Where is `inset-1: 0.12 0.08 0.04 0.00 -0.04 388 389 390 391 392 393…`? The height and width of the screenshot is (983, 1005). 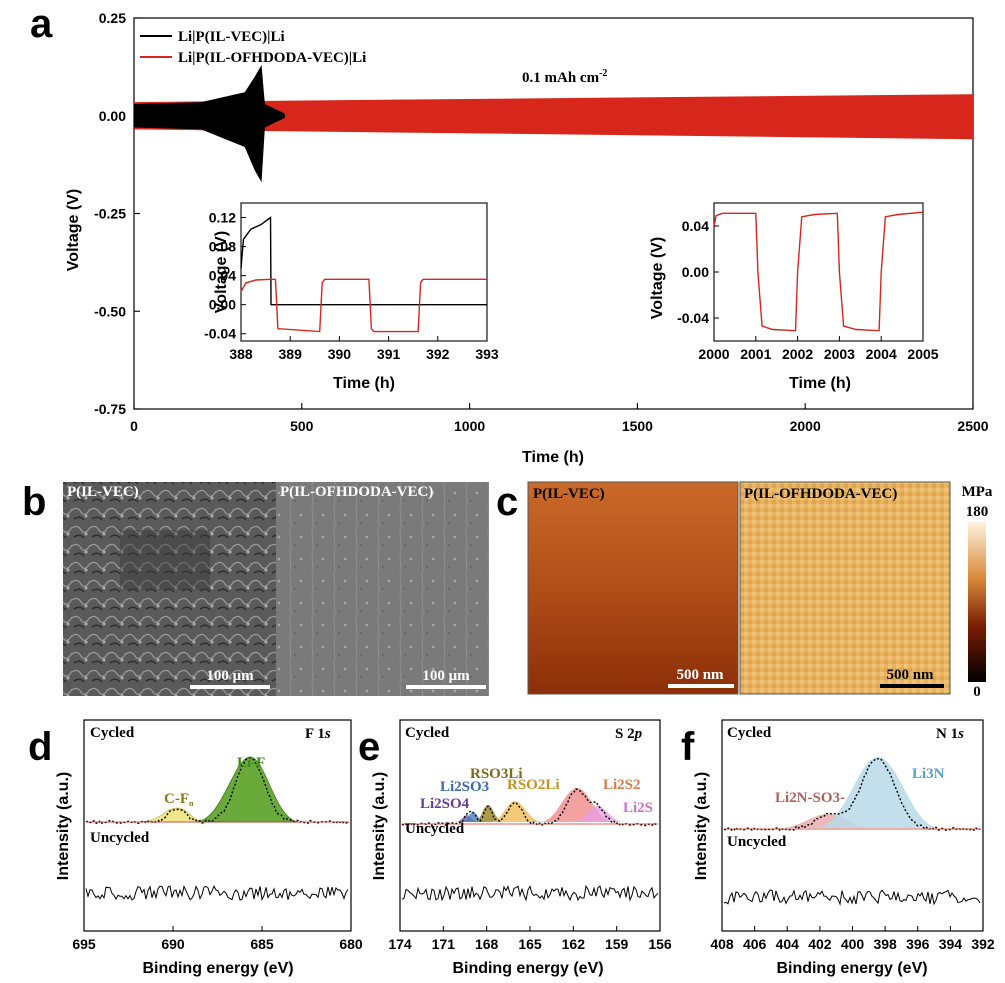 inset-1: 0.12 0.08 0.04 0.00 -0.04 388 389 390 391 392 393… is located at coordinates (351, 297).